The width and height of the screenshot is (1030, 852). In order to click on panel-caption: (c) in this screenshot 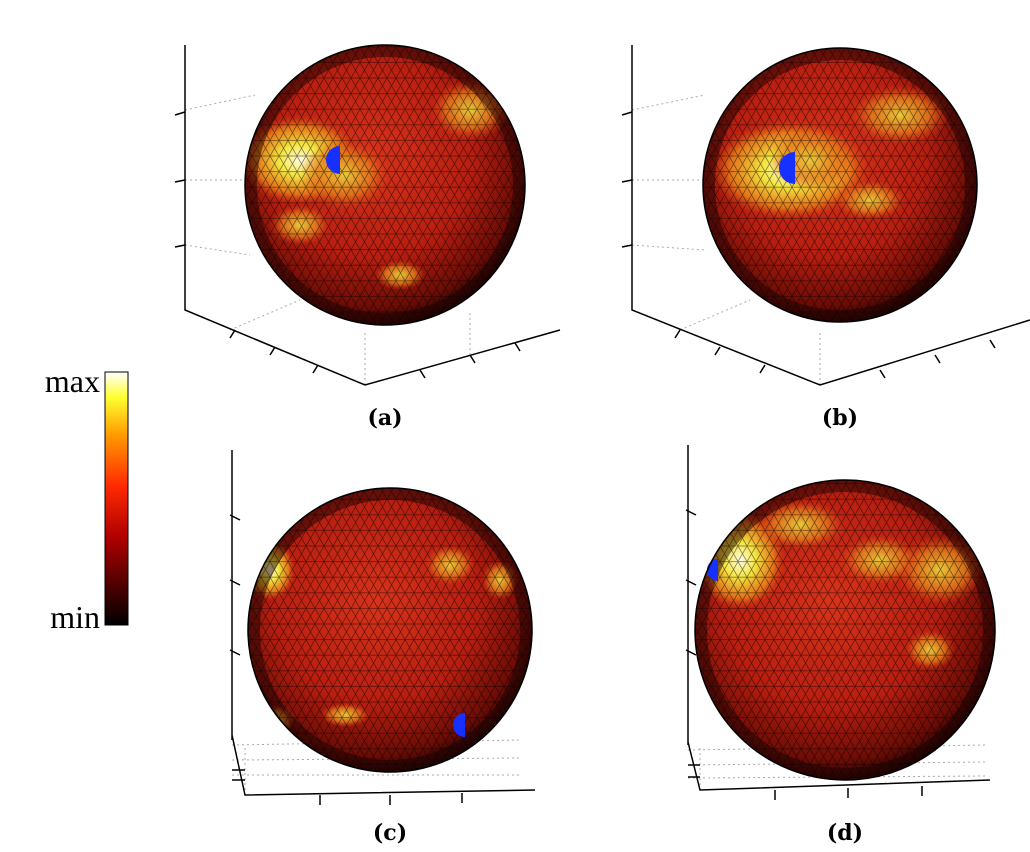, I will do `click(390, 833)`.